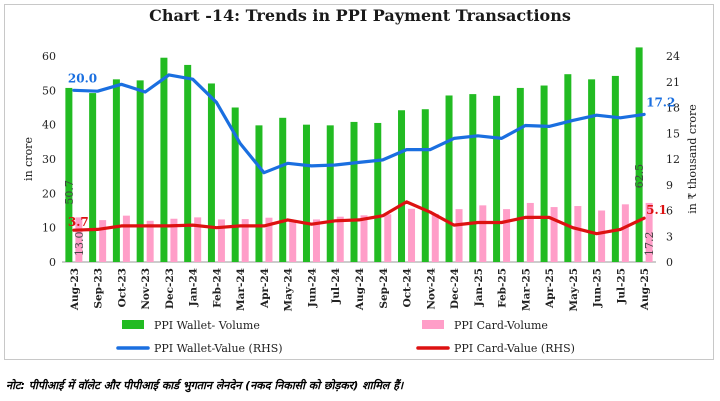 The image size is (720, 401). Describe the element at coordinates (49, 228) in the screenshot. I see `left-tick-label: 10` at that location.